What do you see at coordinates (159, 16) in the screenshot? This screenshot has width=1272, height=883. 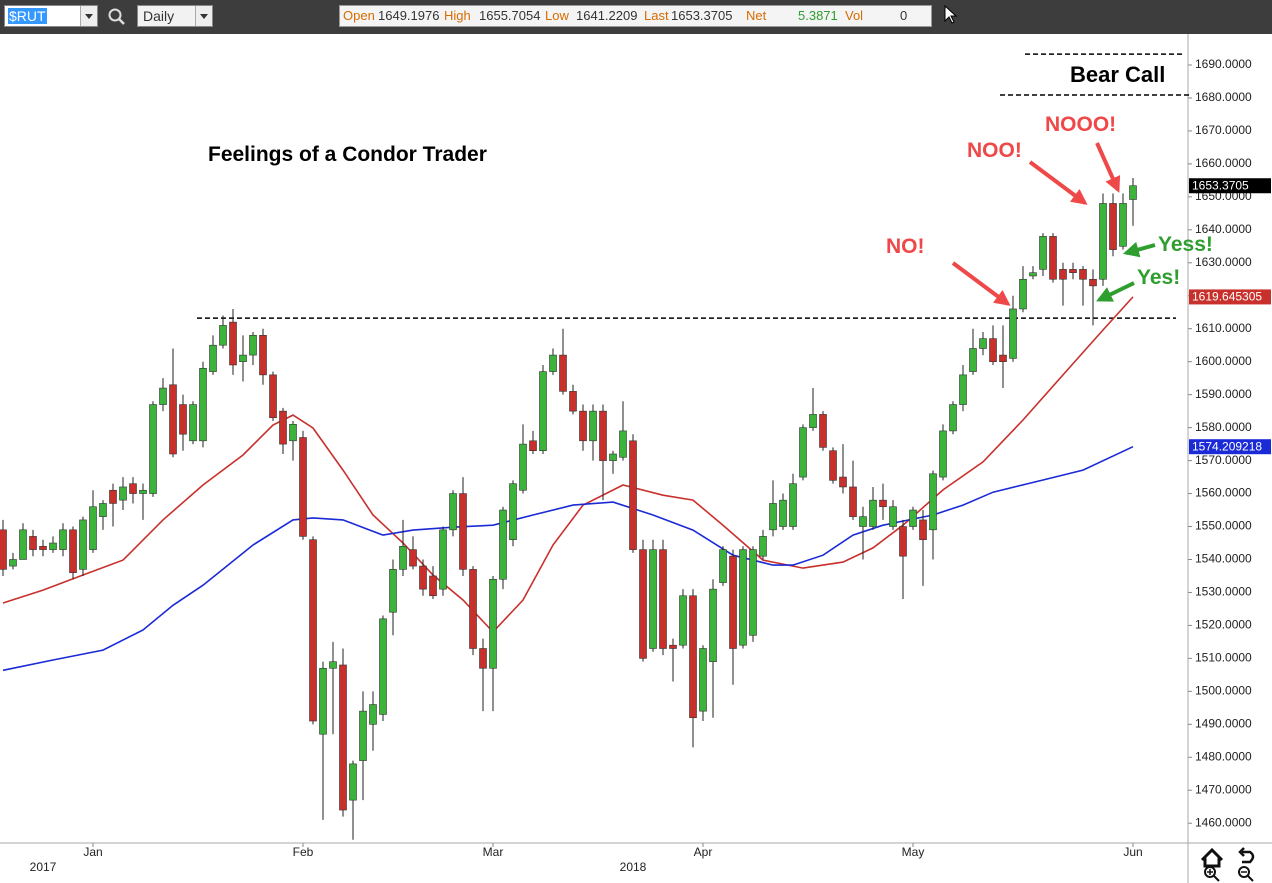 I see `period: Daily` at bounding box center [159, 16].